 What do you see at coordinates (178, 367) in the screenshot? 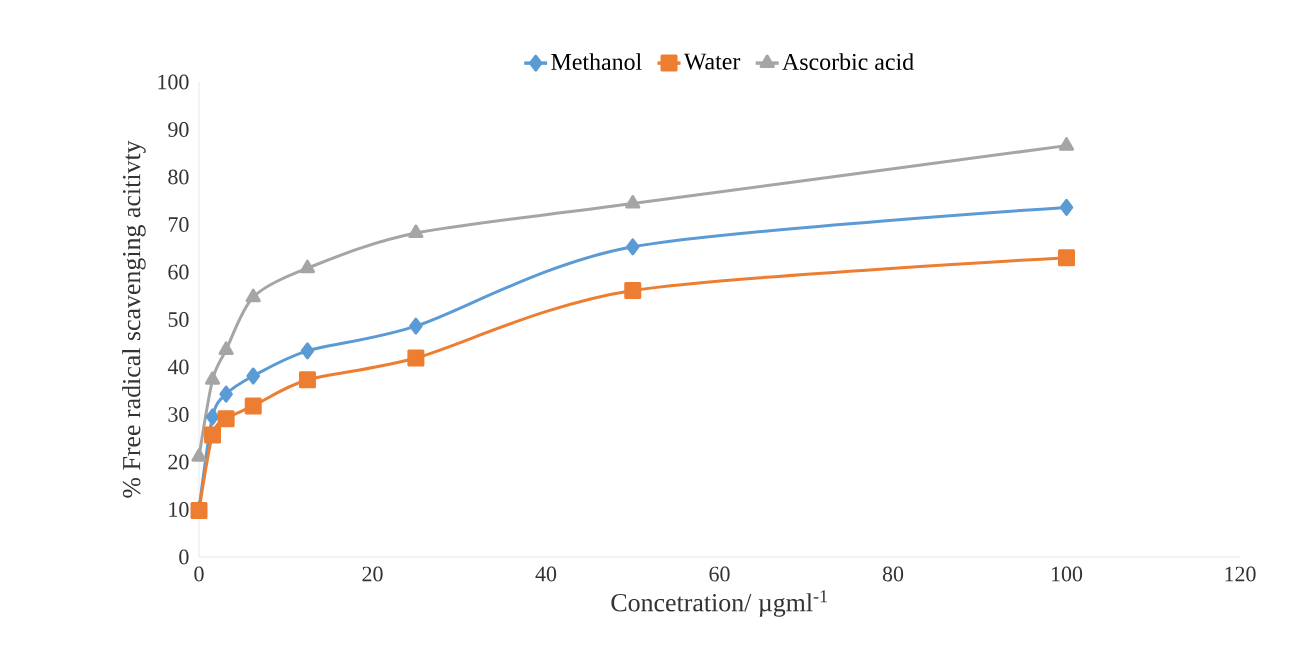
I see `y-tick-label: 40` at bounding box center [178, 367].